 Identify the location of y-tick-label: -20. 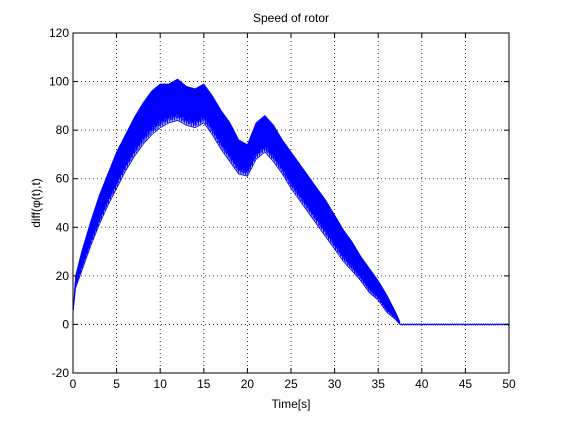
(61, 373).